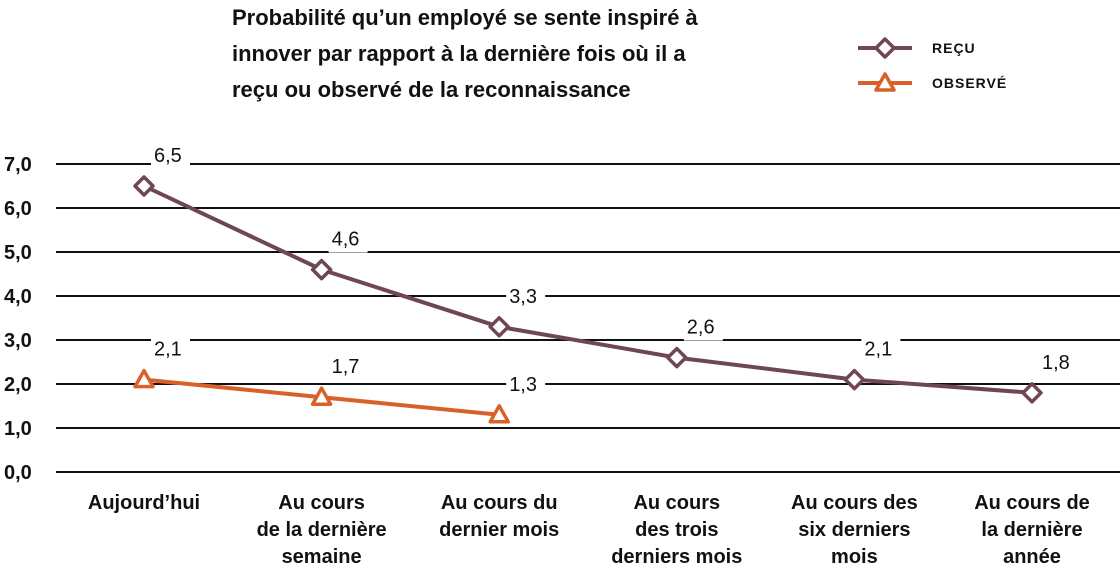 The image size is (1120, 566). What do you see at coordinates (18, 319) in the screenshot?
I see `y-axis-tick-labels: 0,0 1,0 2,0 3,0 4,0 5,0 6,0 7,0` at bounding box center [18, 319].